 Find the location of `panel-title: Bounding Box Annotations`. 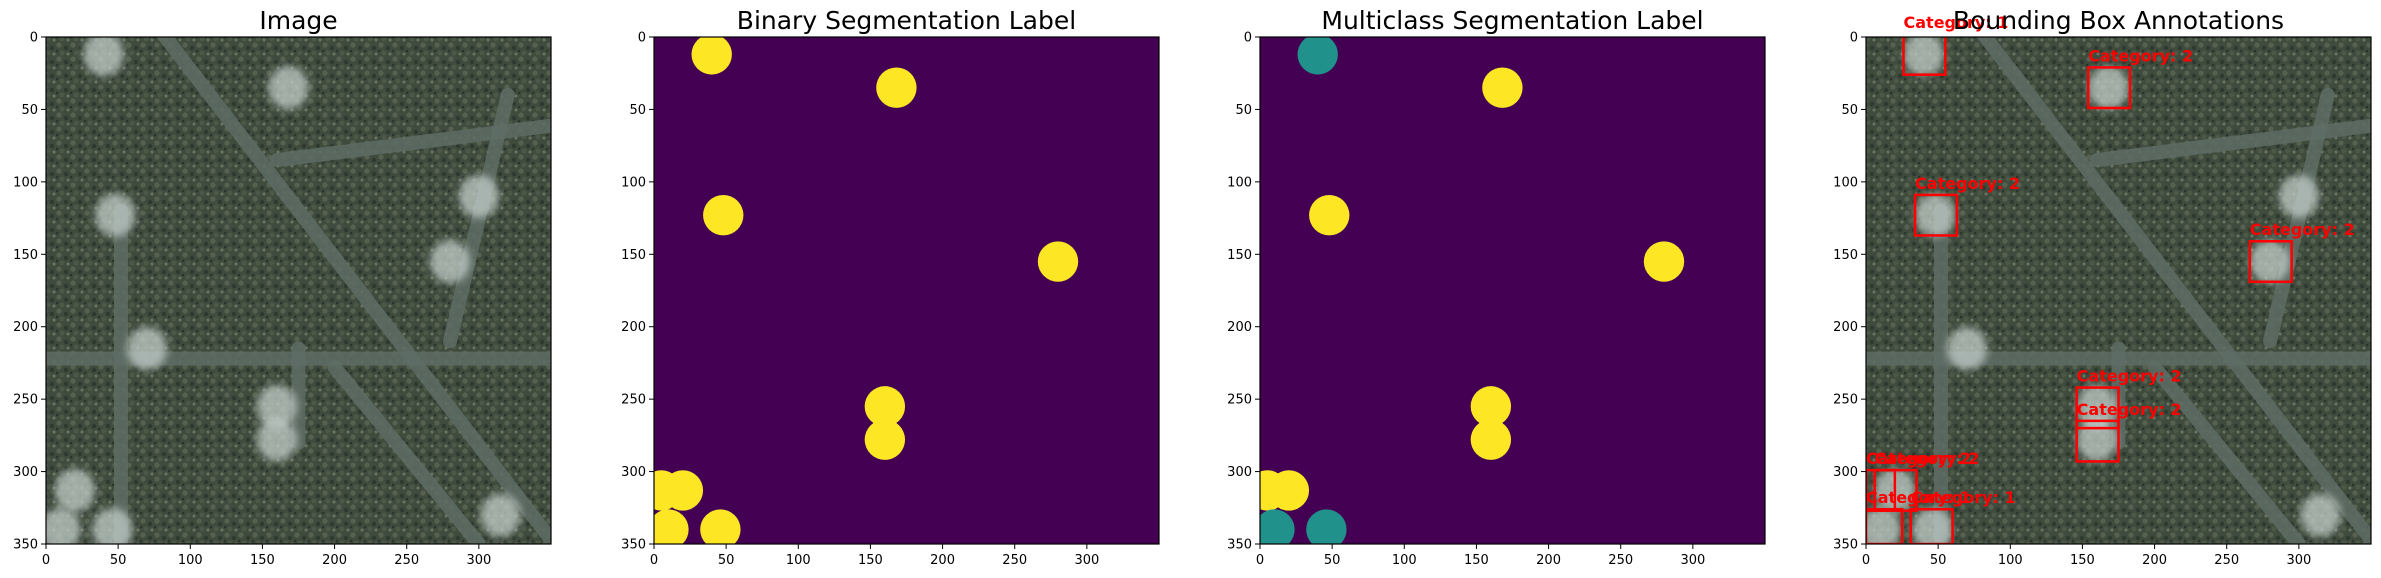

panel-title: Bounding Box Annotations is located at coordinates (2118, 20).